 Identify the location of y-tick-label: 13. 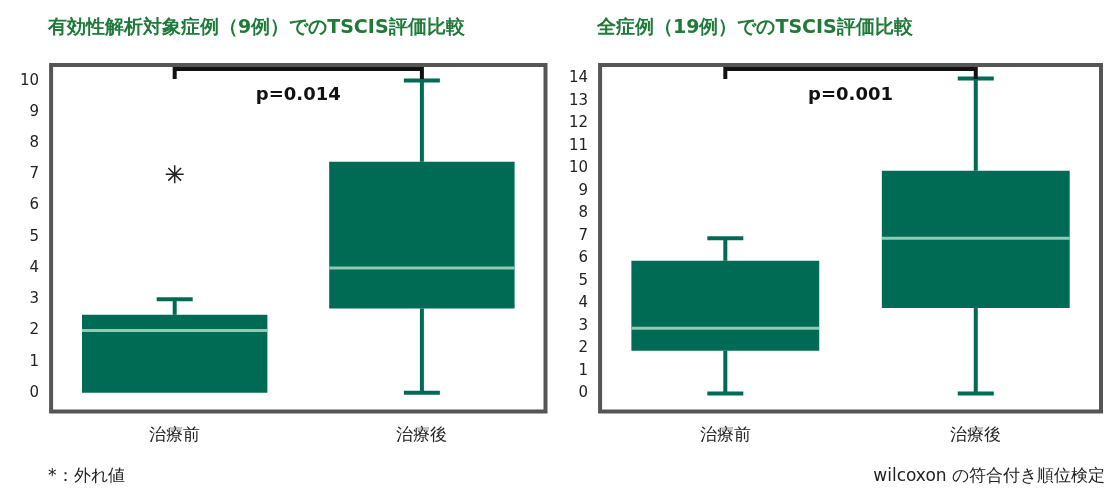
(578, 99).